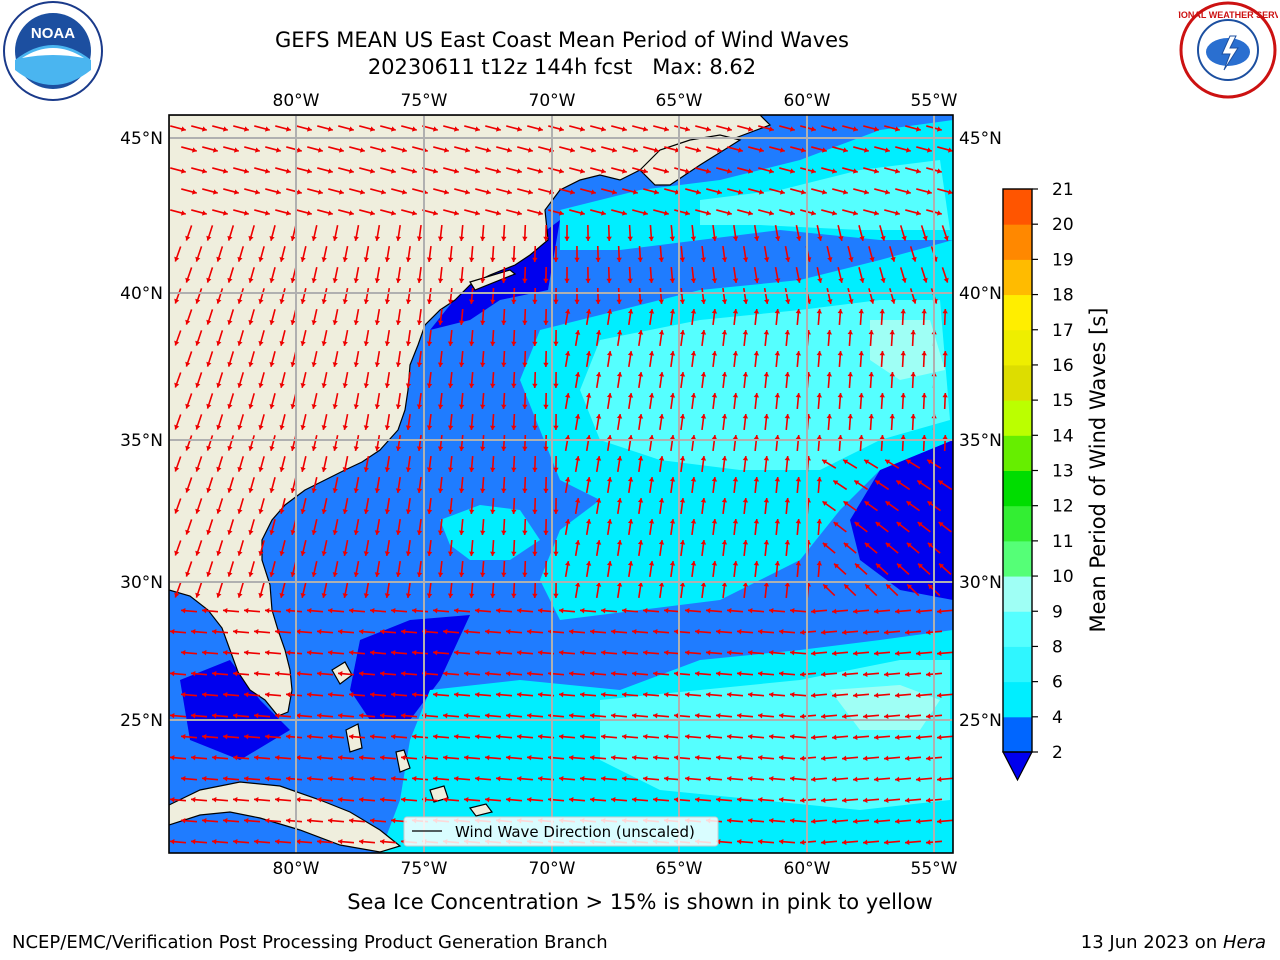  I want to click on colorbar: 2 4 6 8 9 10 11 12 13 14 15 16 17 18 19 20 21, so click(1038, 481).